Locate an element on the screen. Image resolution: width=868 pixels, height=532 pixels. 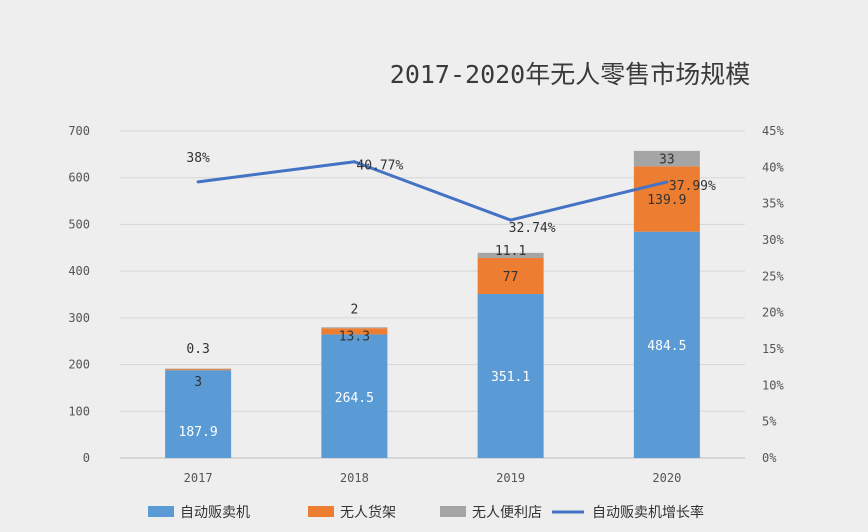
bar-label: 3 is located at coordinates (198, 382).